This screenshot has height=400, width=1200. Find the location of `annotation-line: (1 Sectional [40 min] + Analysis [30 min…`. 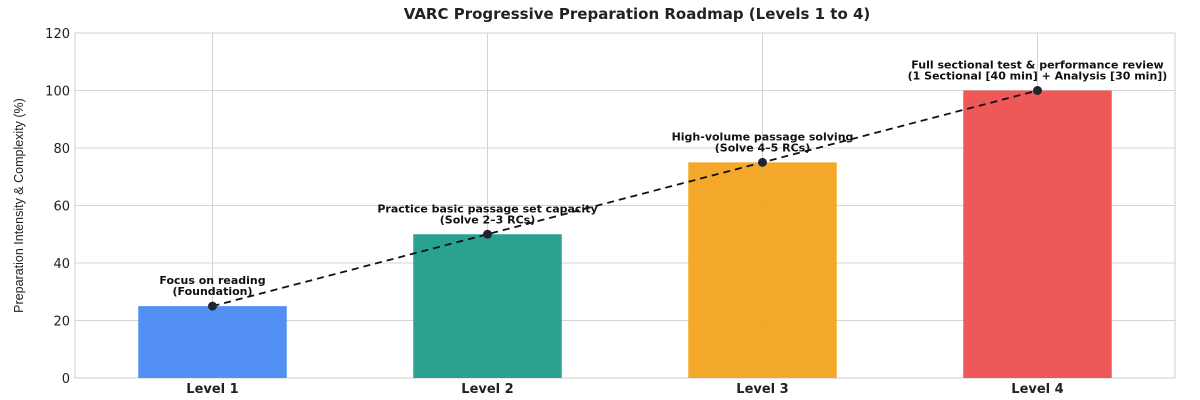

annotation-line: (1 Sectional [40 min] + Analysis [30 min… is located at coordinates (1038, 76).